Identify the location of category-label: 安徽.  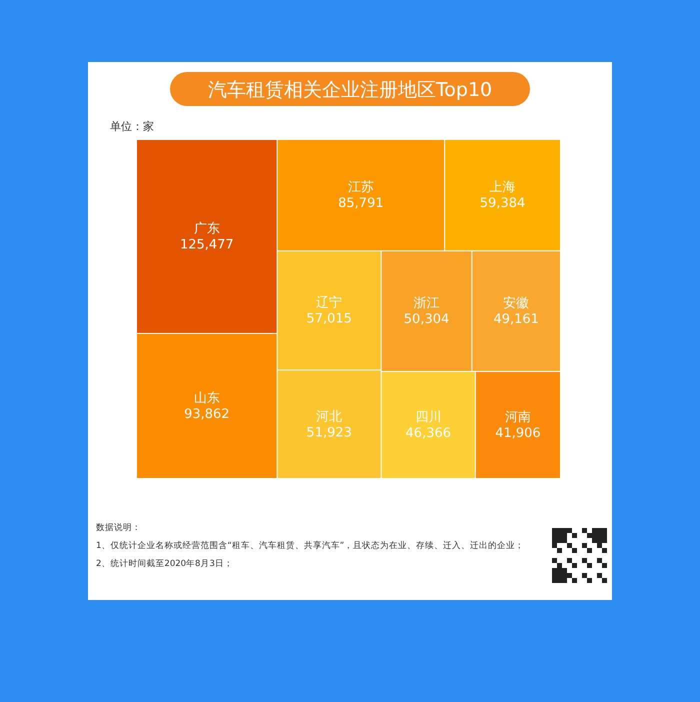
(516, 303).